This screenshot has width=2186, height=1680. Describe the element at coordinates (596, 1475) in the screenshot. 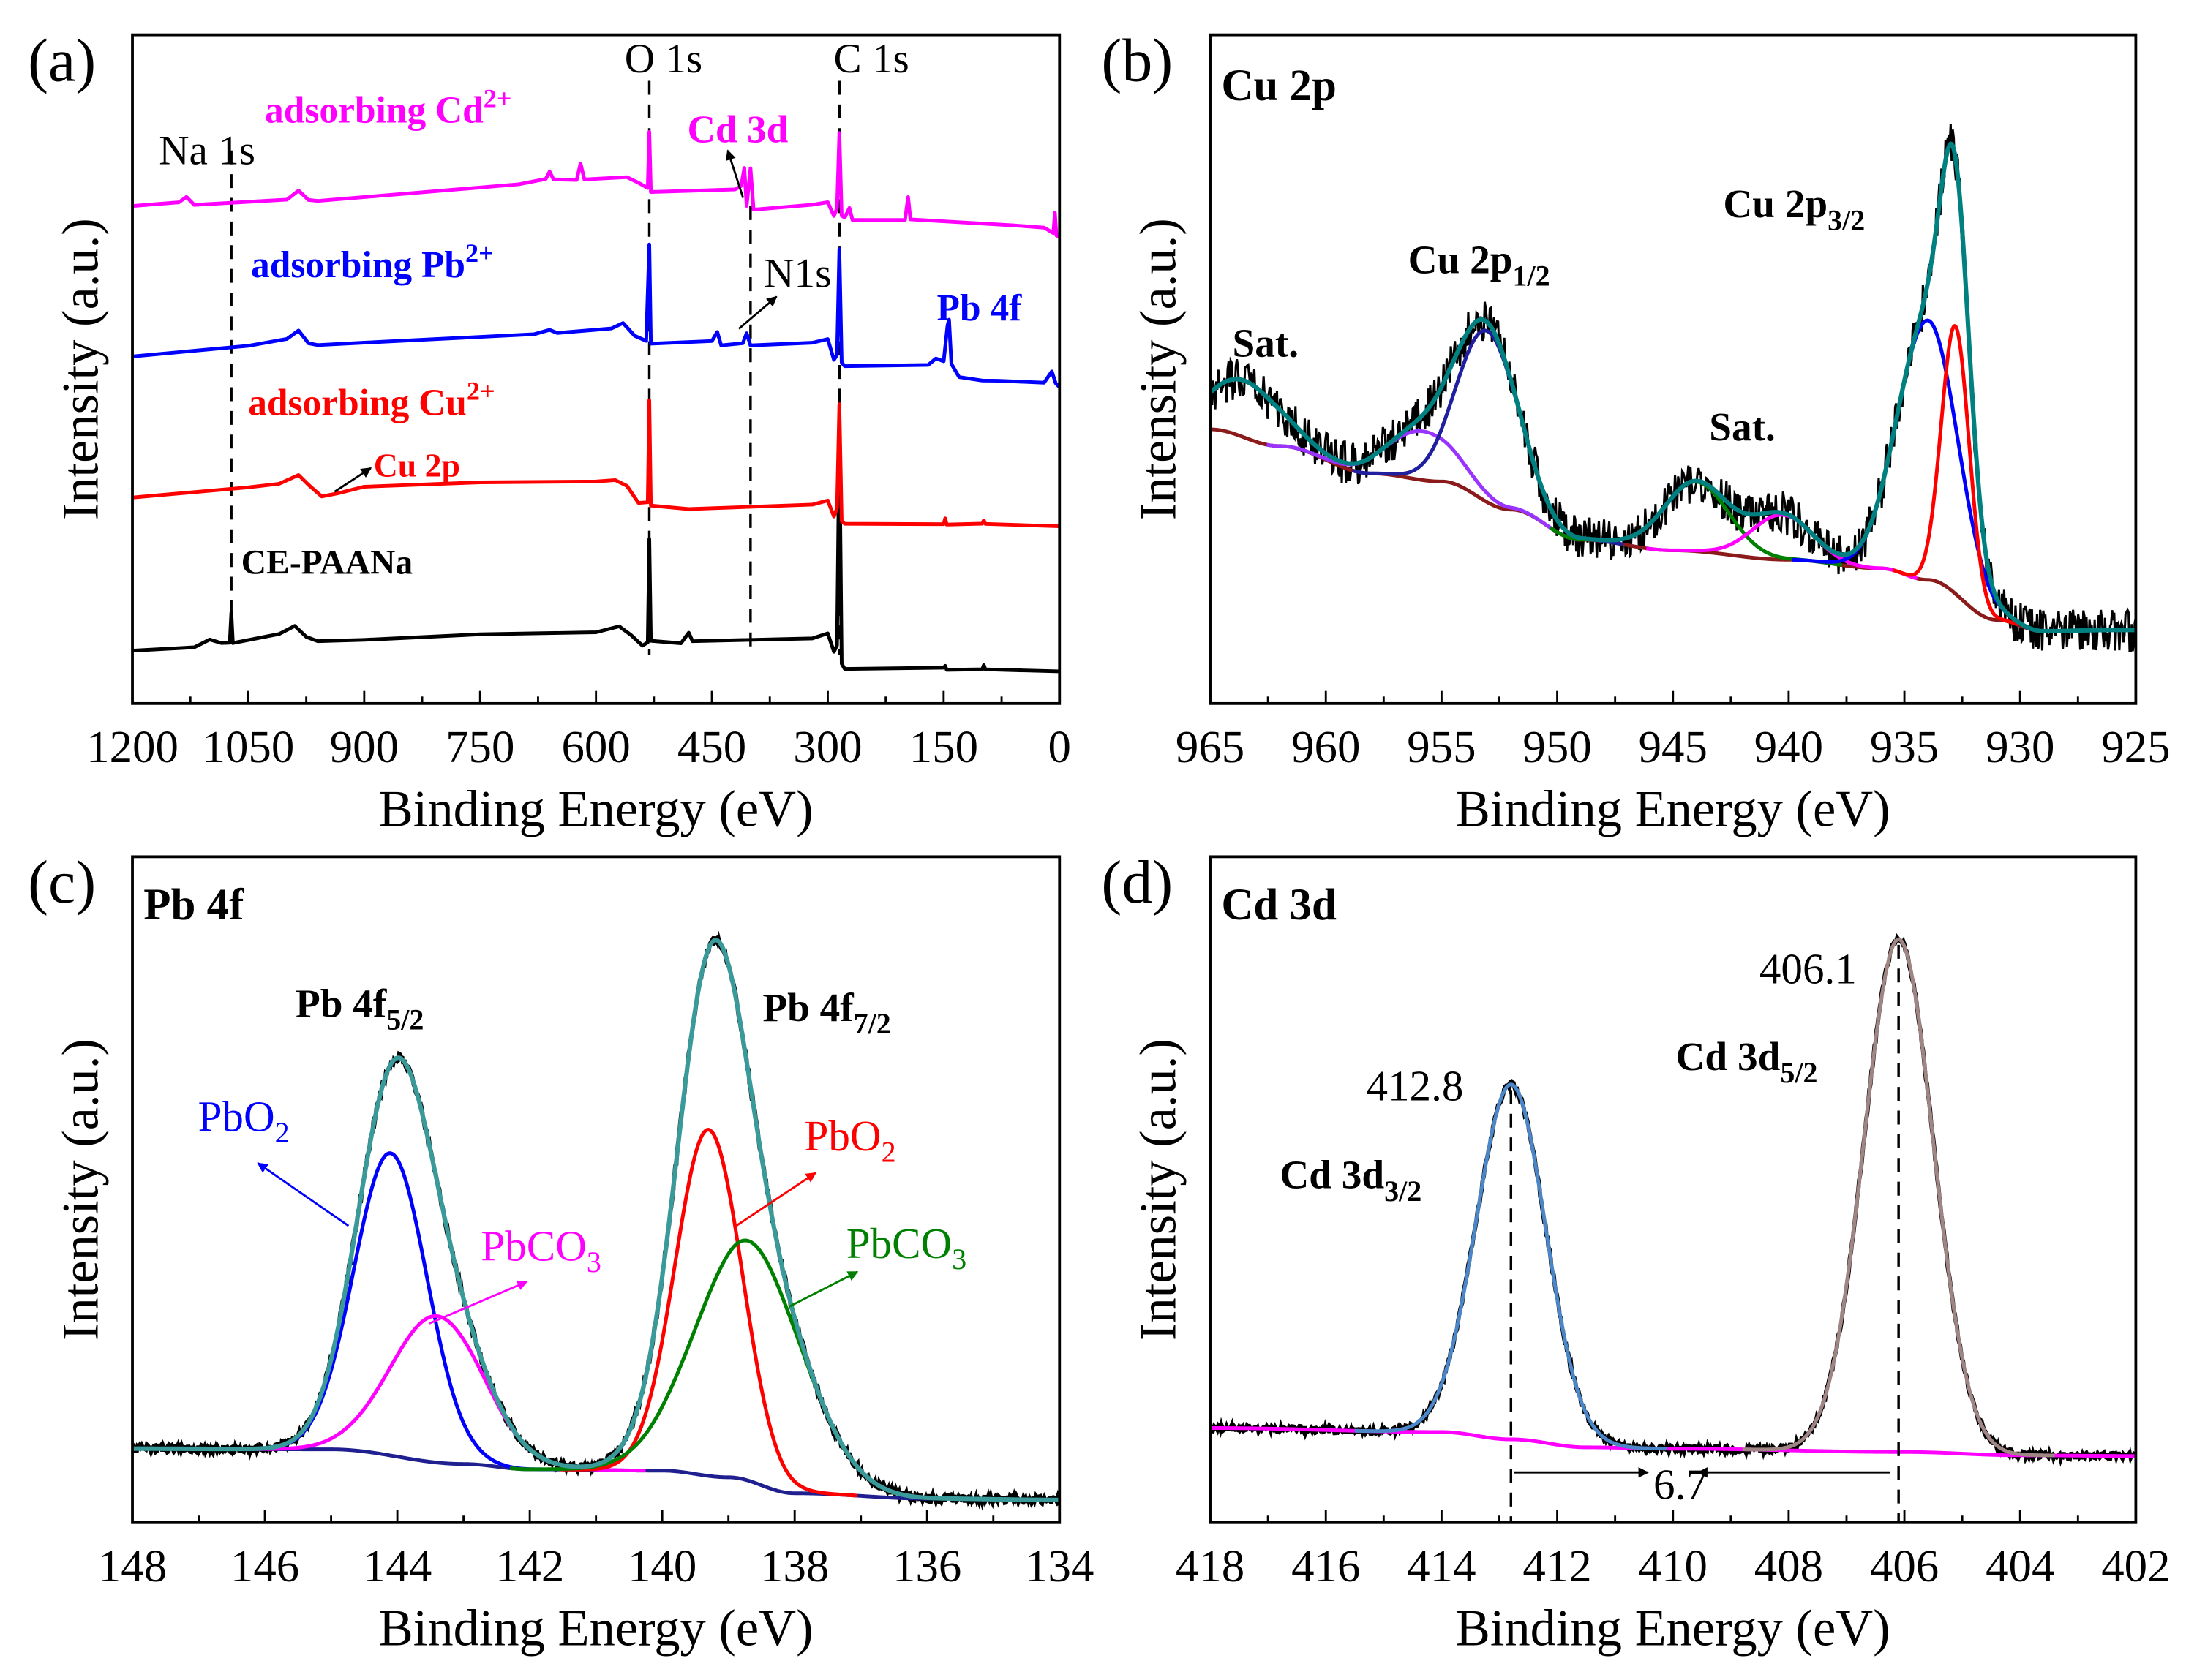

I see `background-line` at that location.